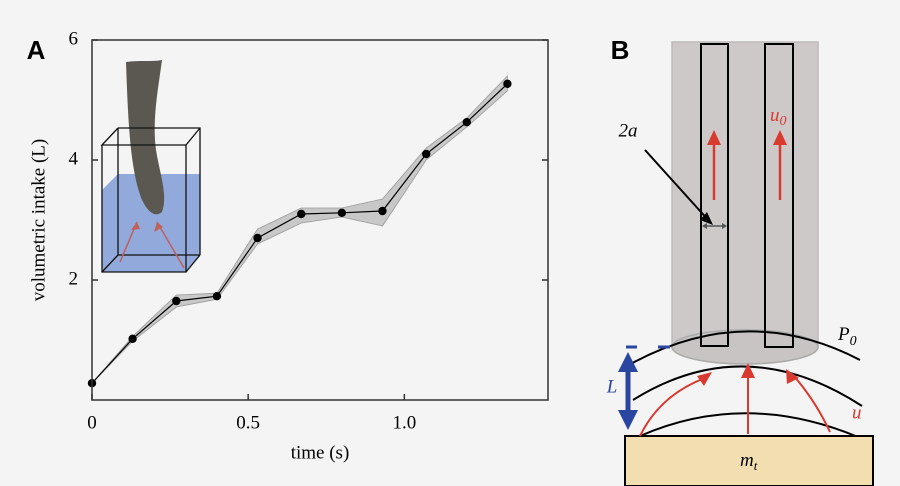  I want to click on x-tick-label: 0, so click(92, 422).